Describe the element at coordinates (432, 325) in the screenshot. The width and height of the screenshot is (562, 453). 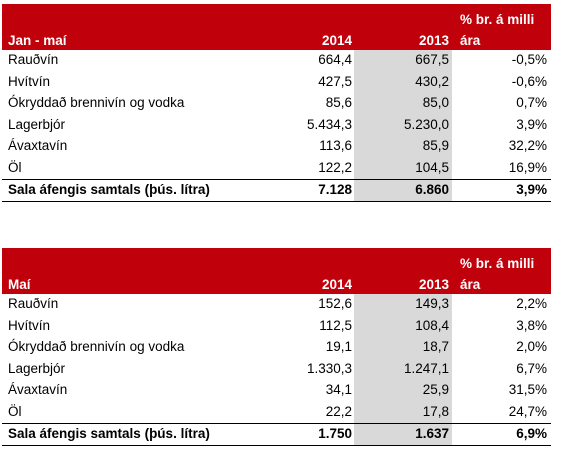
I see `value-2013: 108,4` at that location.